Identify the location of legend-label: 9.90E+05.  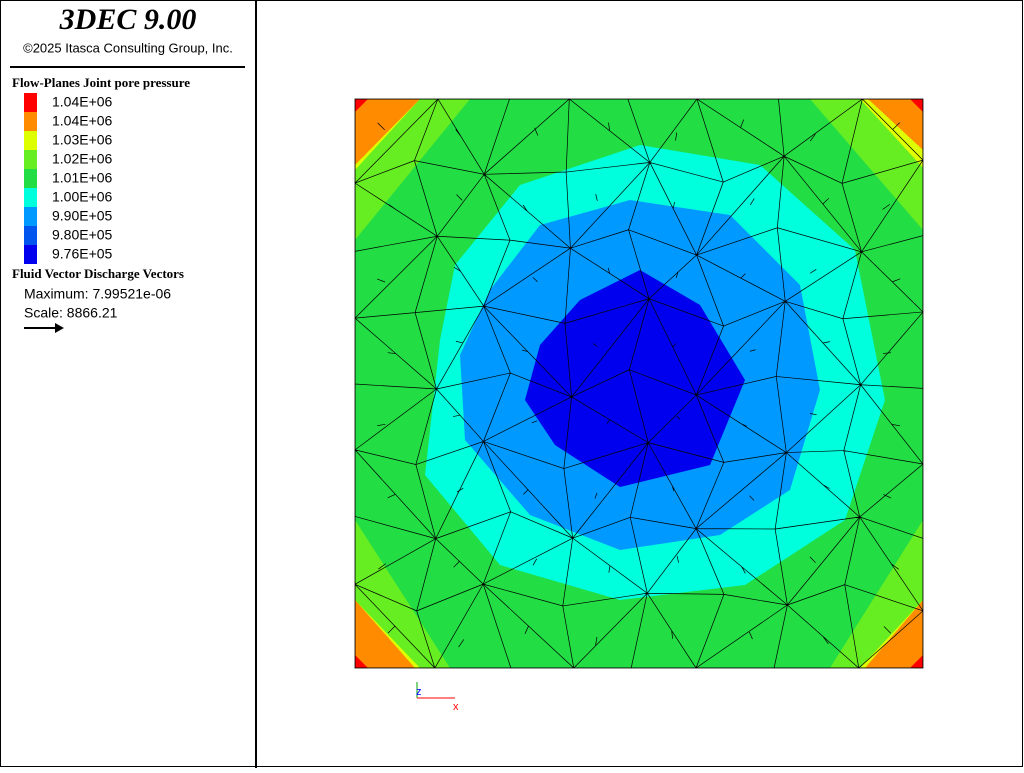
(82, 216).